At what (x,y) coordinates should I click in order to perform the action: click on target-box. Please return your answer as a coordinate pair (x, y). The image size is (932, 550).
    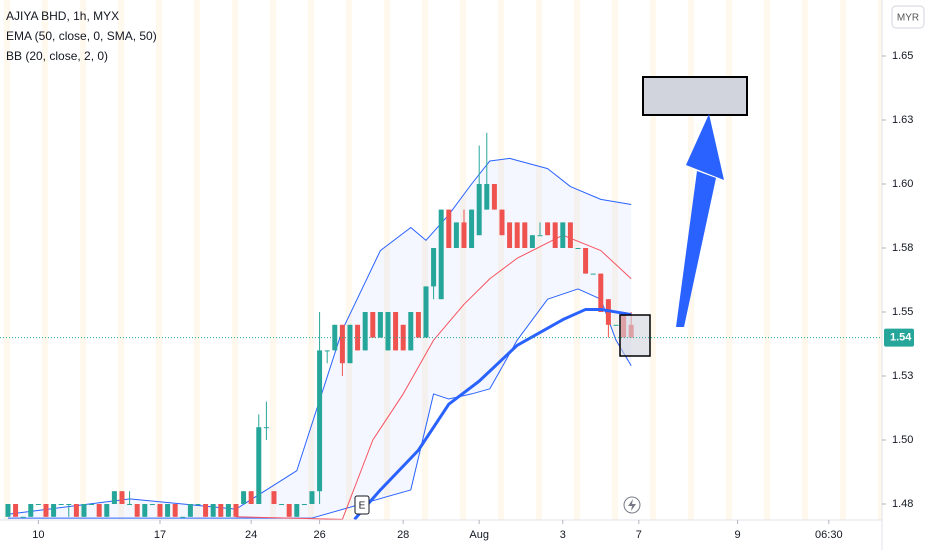
    Looking at the image, I should click on (695, 96).